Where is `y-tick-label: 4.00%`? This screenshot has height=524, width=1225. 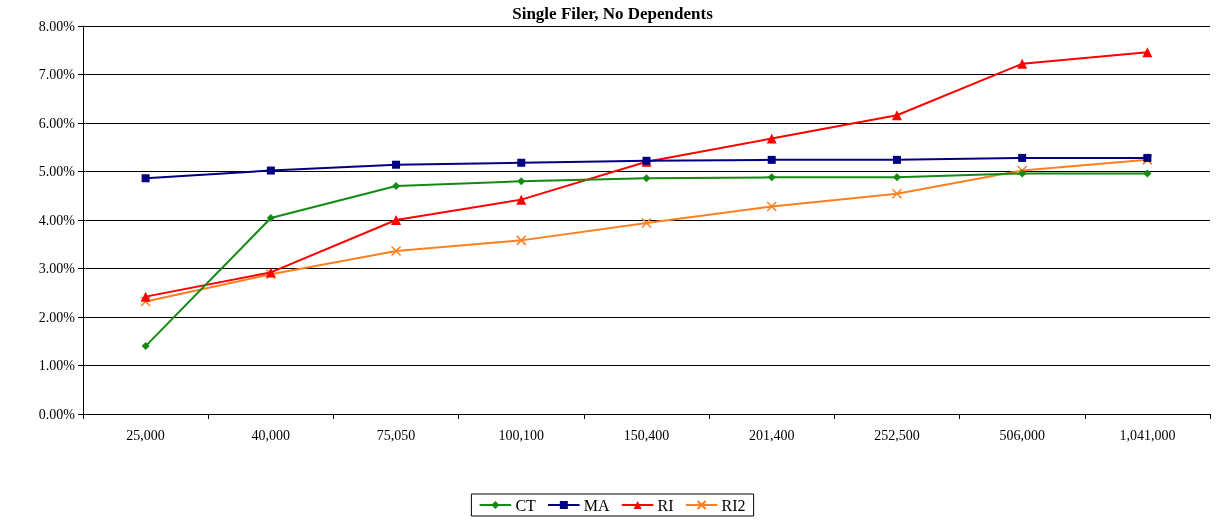
y-tick-label: 4.00% is located at coordinates (57, 220).